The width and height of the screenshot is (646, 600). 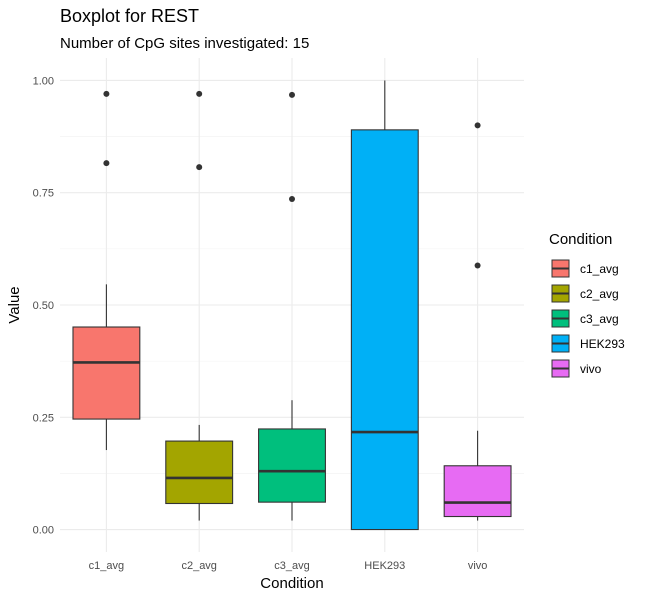 What do you see at coordinates (199, 305) in the screenshot?
I see `box-c2_avg` at bounding box center [199, 305].